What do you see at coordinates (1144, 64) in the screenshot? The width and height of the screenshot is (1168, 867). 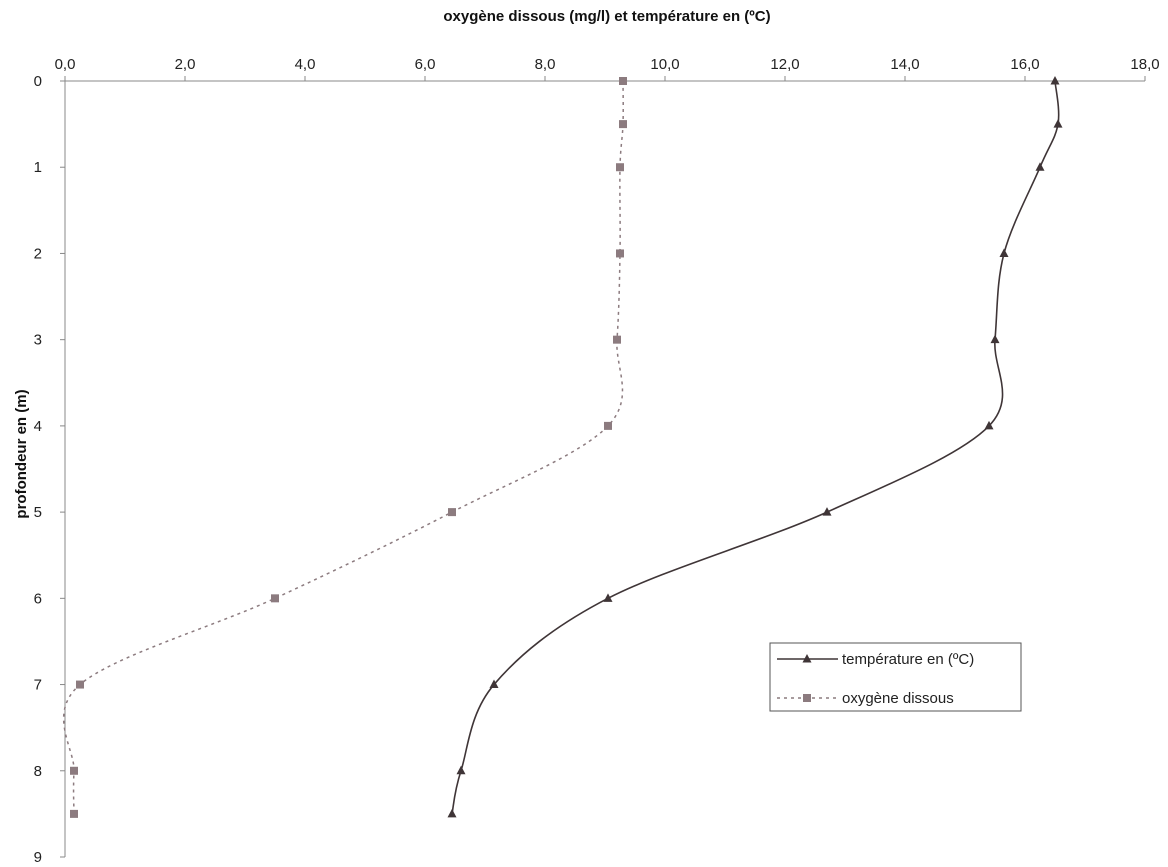 I see `x-tick-label: 18,0` at bounding box center [1144, 64].